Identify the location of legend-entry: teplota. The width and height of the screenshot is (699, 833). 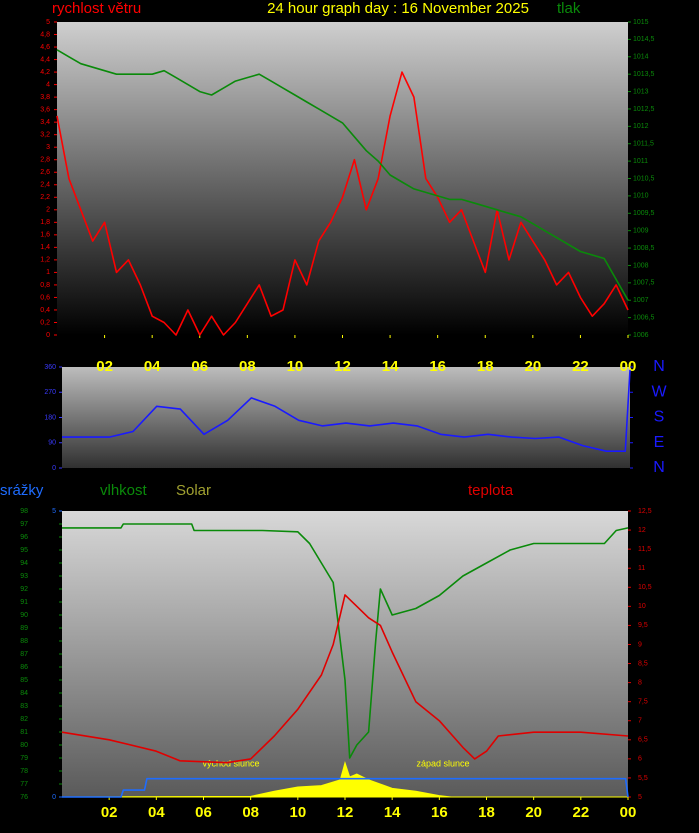
(491, 490).